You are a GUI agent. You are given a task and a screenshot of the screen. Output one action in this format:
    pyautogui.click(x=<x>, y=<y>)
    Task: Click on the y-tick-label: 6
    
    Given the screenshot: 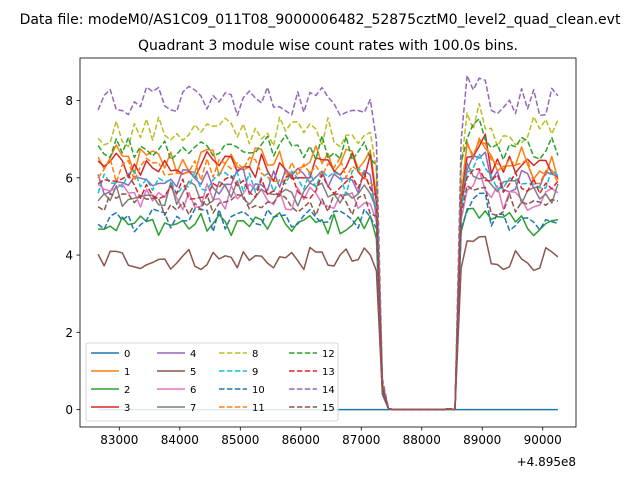 What is the action you would take?
    pyautogui.click(x=69, y=178)
    